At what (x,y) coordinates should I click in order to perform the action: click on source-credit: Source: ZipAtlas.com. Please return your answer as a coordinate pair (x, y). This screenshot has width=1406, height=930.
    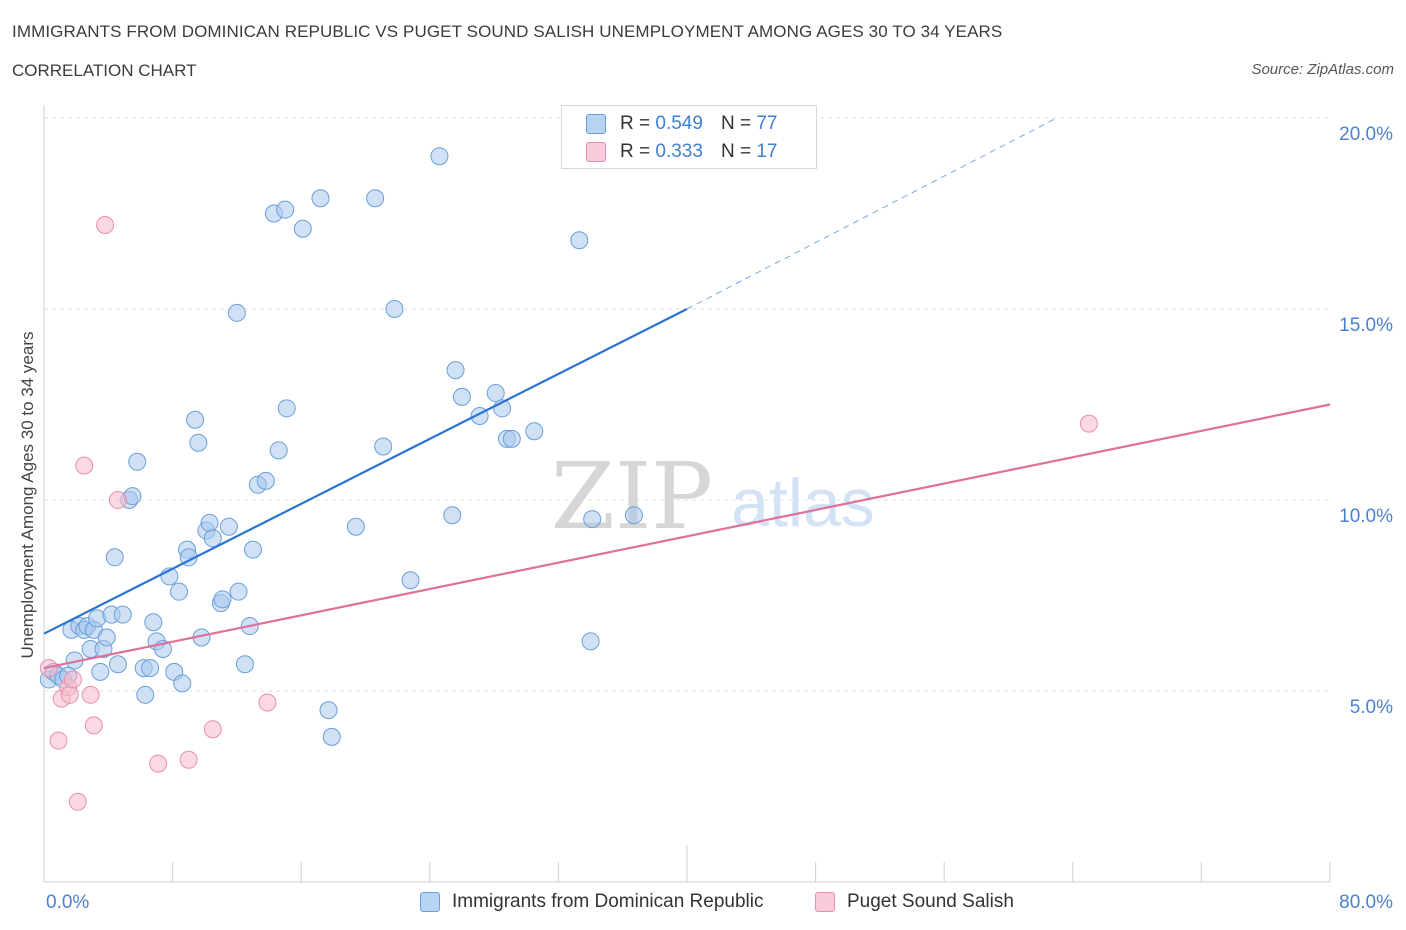
    Looking at the image, I should click on (1322, 69).